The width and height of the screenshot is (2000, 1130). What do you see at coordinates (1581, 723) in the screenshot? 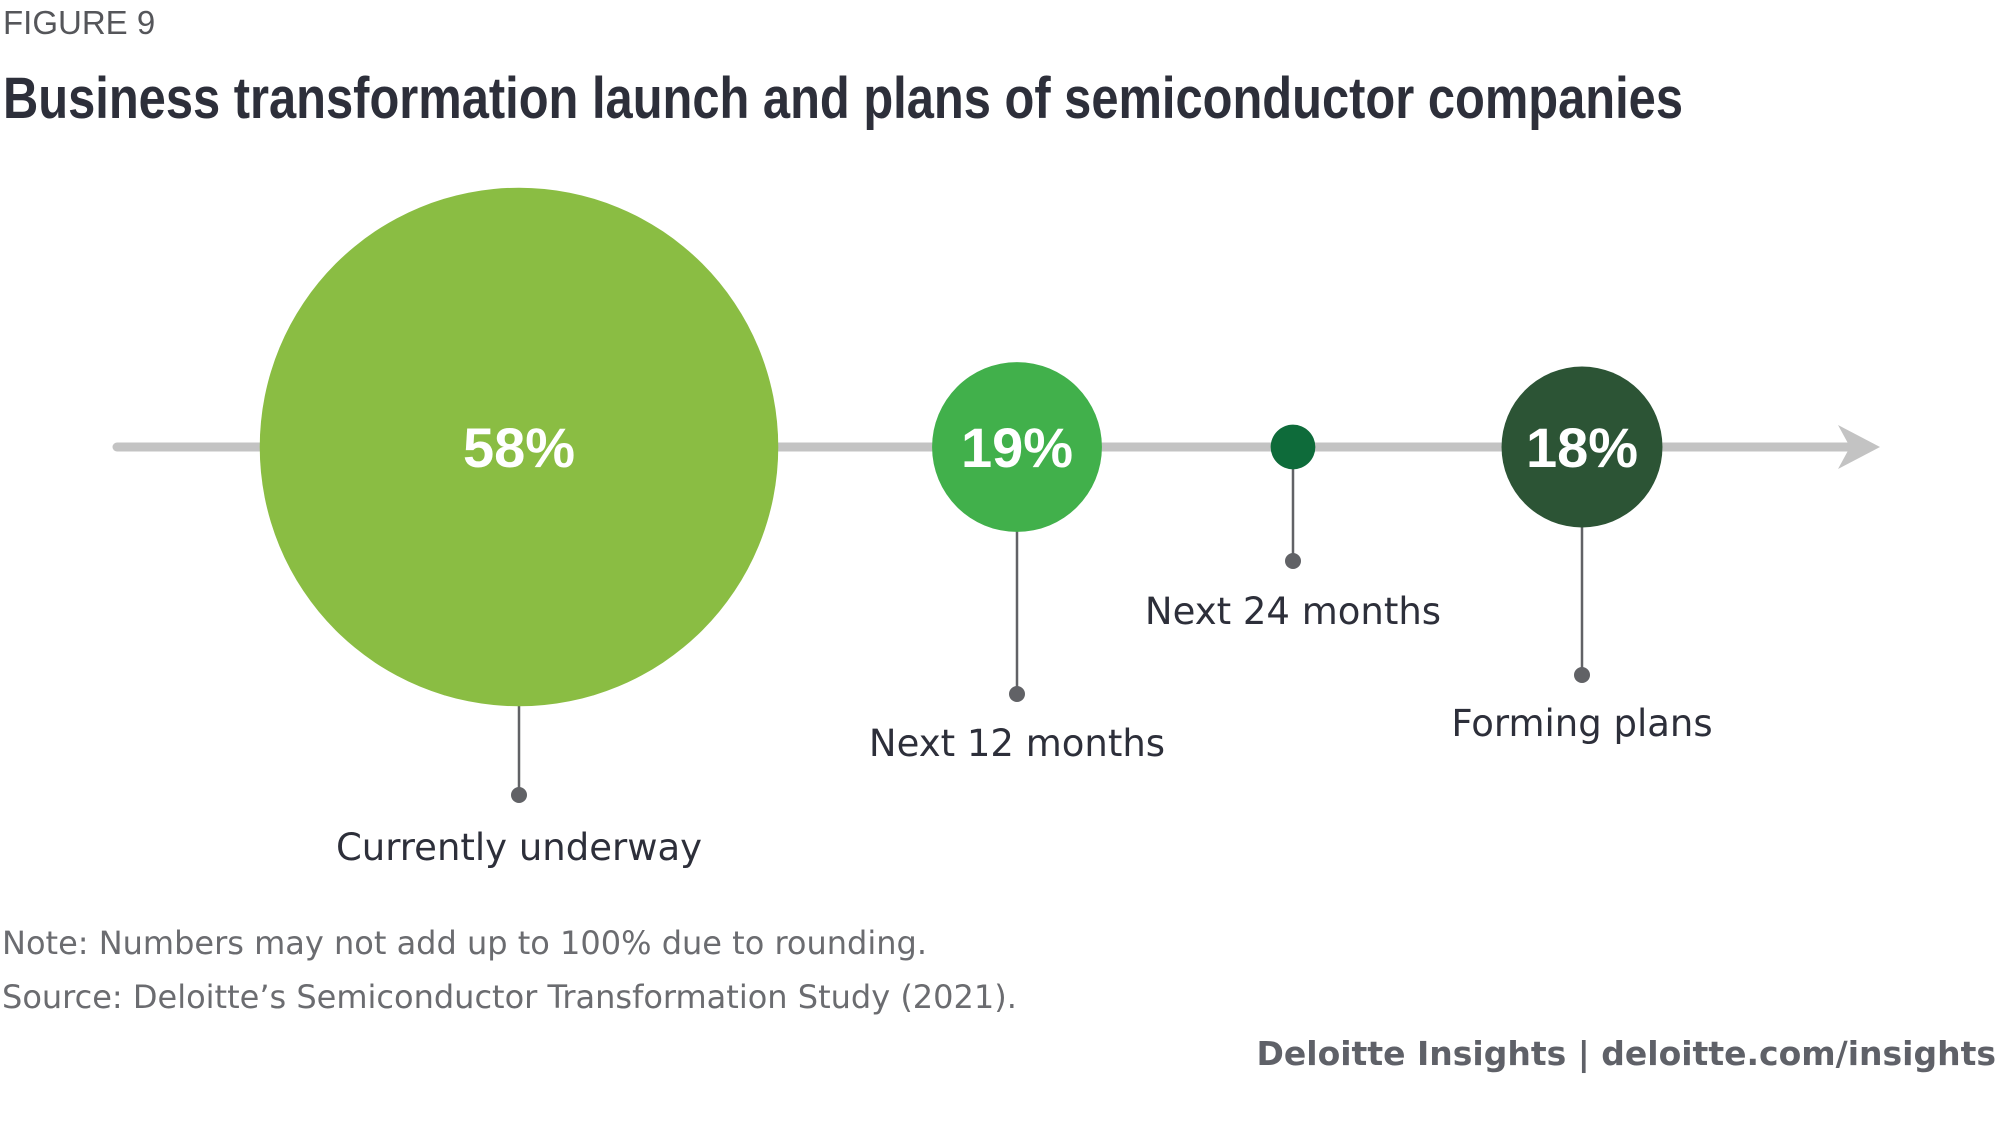
I see `category-label: Forming plans` at bounding box center [1581, 723].